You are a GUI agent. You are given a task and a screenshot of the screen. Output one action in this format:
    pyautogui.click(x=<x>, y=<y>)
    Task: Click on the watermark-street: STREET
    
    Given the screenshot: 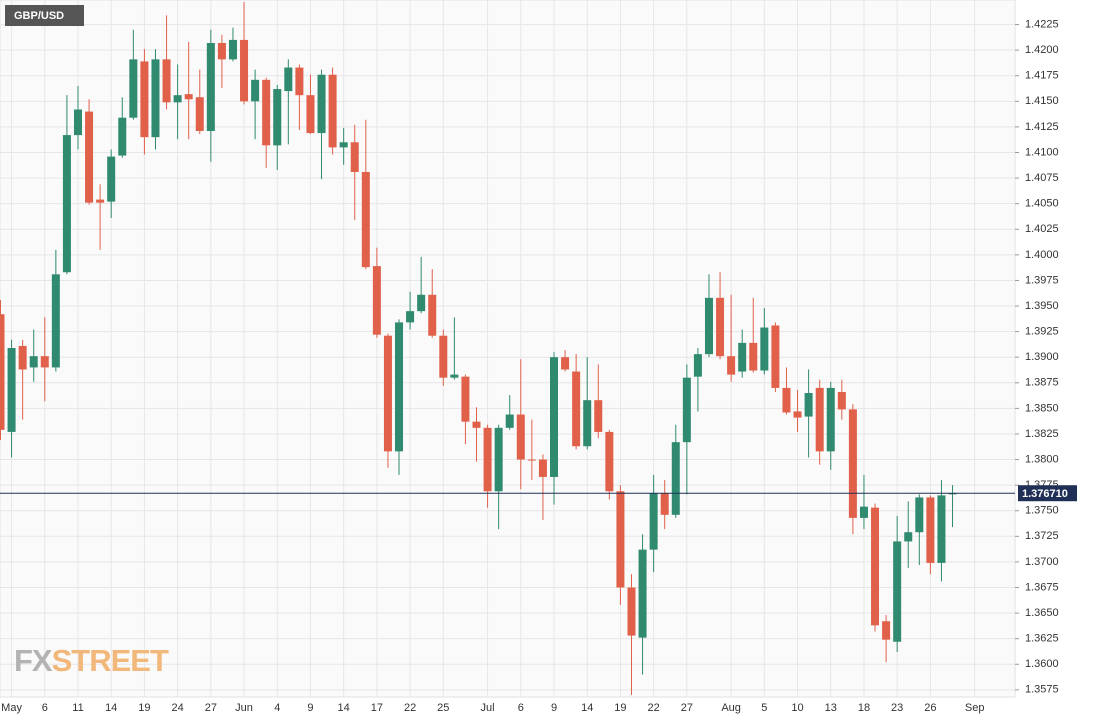 What is the action you would take?
    pyautogui.click(x=110, y=660)
    